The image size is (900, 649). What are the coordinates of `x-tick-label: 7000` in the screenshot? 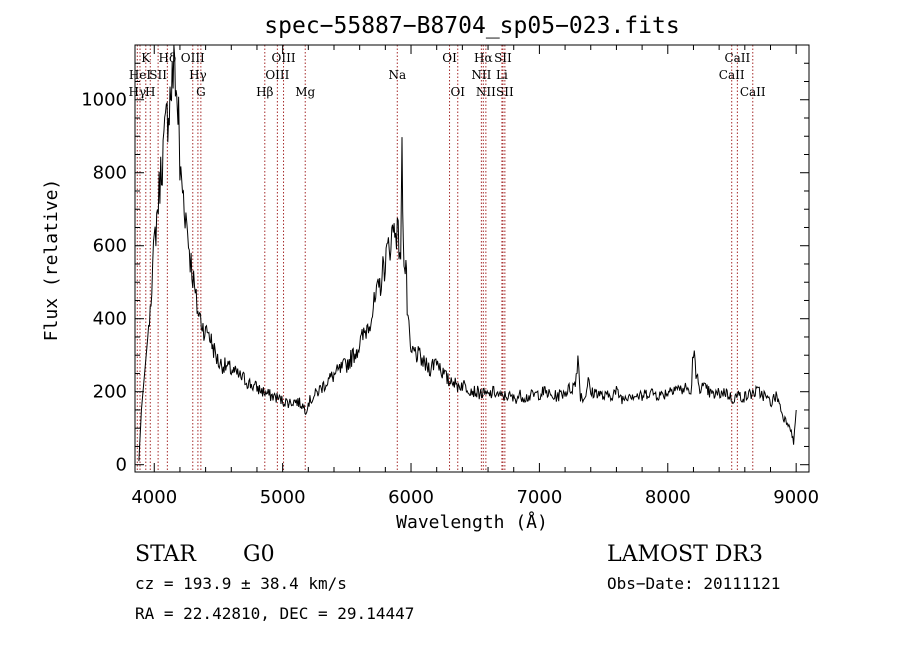 It's located at (539, 497).